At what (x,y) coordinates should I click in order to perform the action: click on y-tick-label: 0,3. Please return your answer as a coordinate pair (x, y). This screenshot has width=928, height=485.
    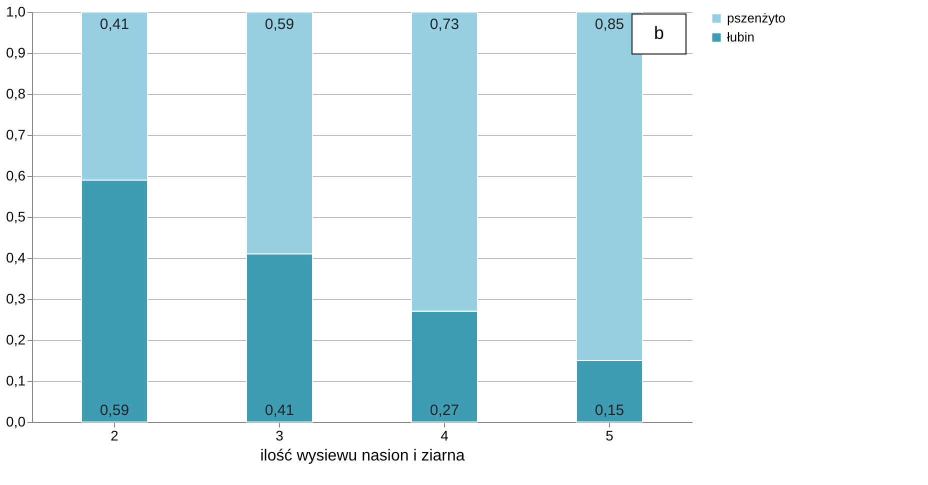
    Looking at the image, I should click on (16, 298).